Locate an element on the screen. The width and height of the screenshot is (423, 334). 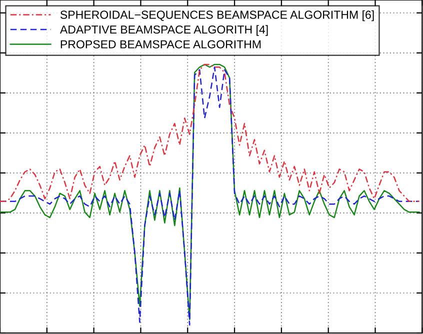
legend-label: ADAPTIVE BEAMSPACE ALGORITH [4] is located at coordinates (164, 30).